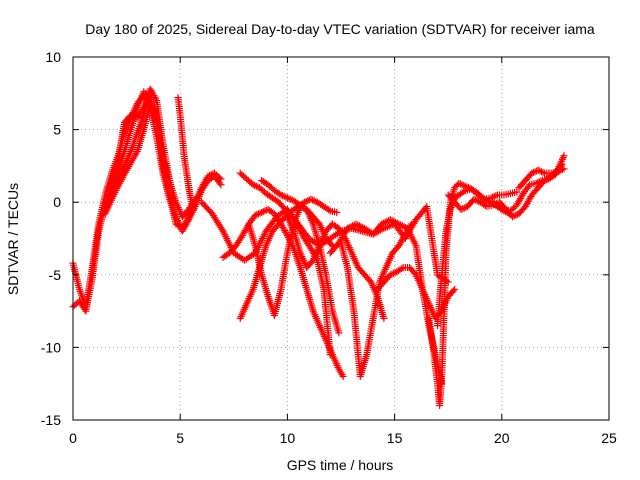  Describe the element at coordinates (609, 438) in the screenshot. I see `x-tick-label: 25` at that location.